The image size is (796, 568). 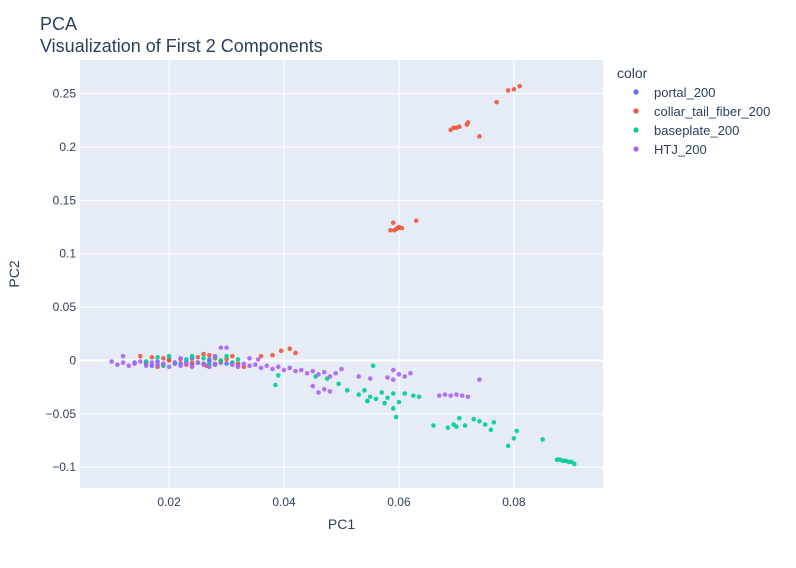 What do you see at coordinates (284, 502) in the screenshot?
I see `x-tick-label: 0.04` at bounding box center [284, 502].